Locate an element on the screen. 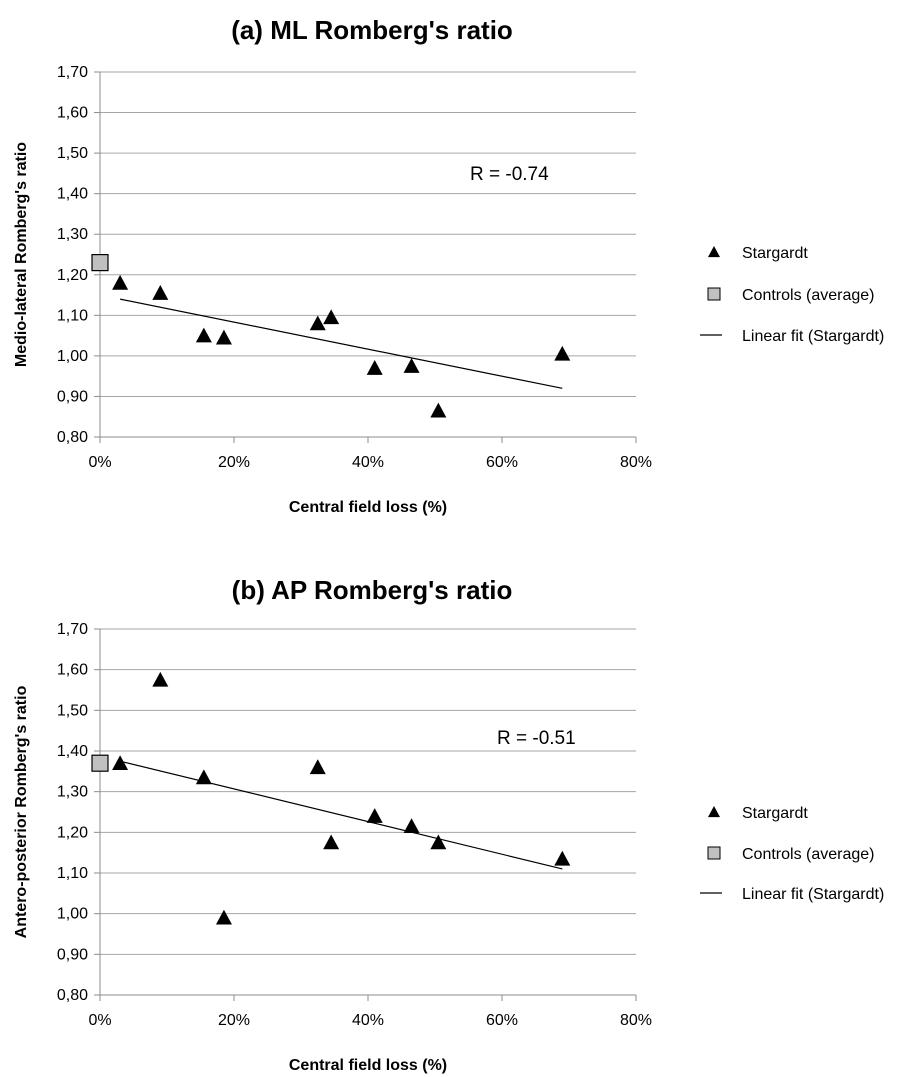 The height and width of the screenshot is (1077, 920). chart-title: (b) AP Romberg's ratio is located at coordinates (372, 590).